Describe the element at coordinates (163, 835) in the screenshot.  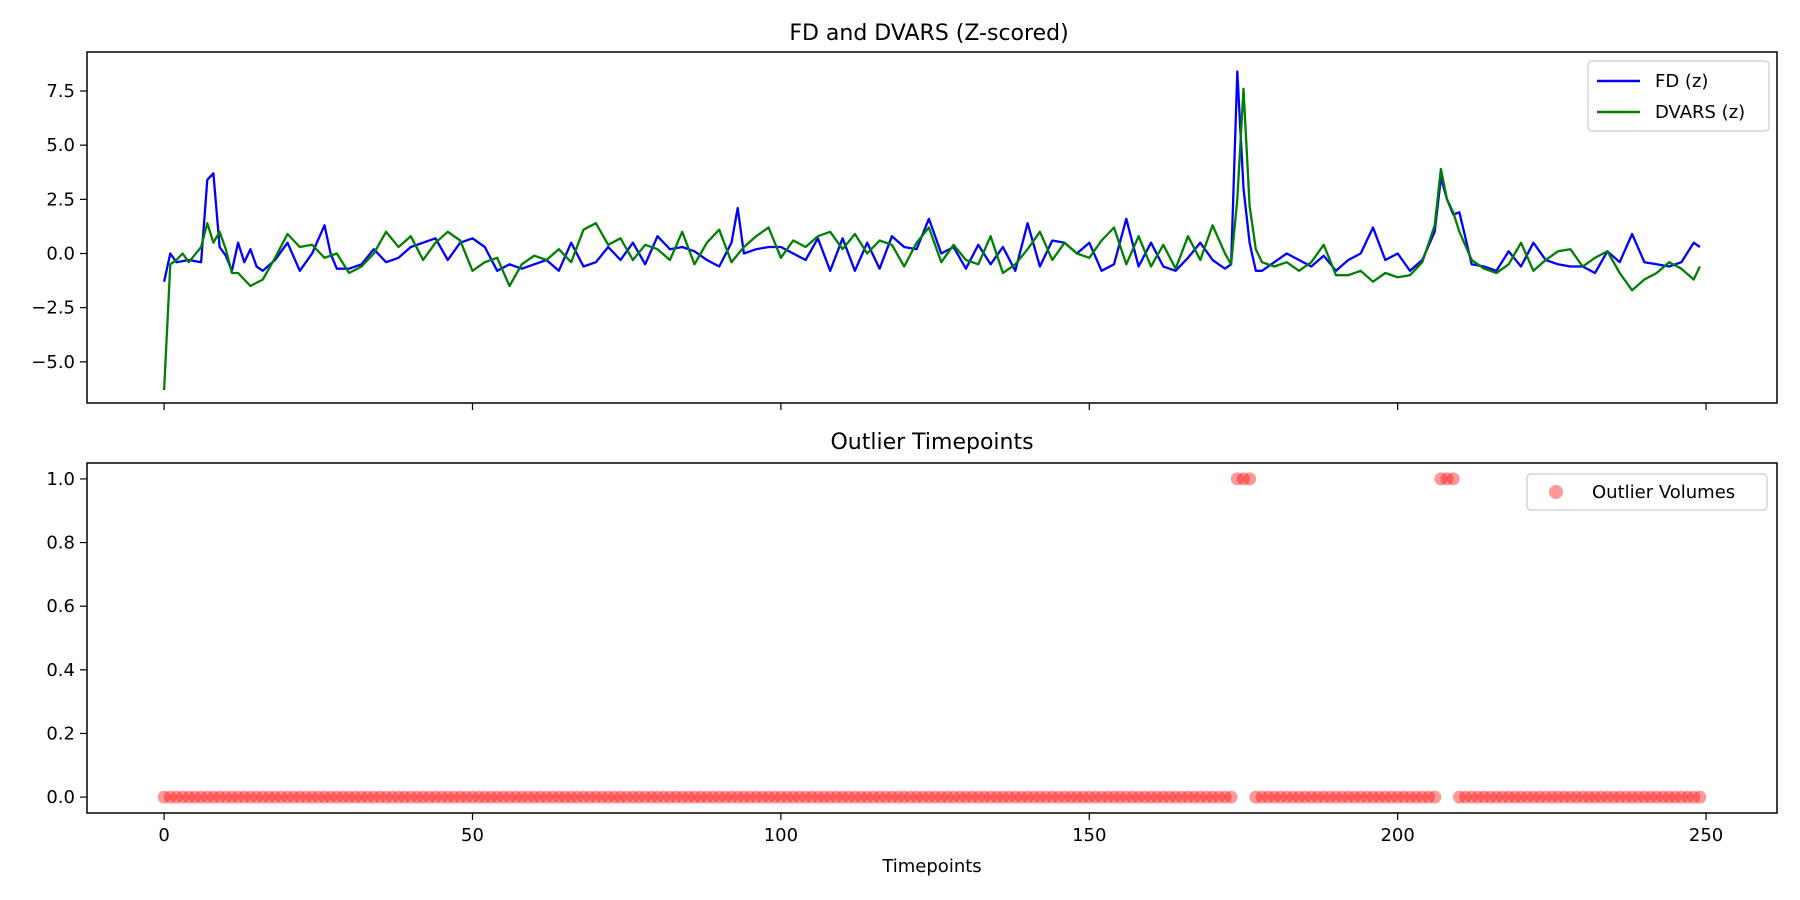
I see `x-tick-label: 0` at that location.